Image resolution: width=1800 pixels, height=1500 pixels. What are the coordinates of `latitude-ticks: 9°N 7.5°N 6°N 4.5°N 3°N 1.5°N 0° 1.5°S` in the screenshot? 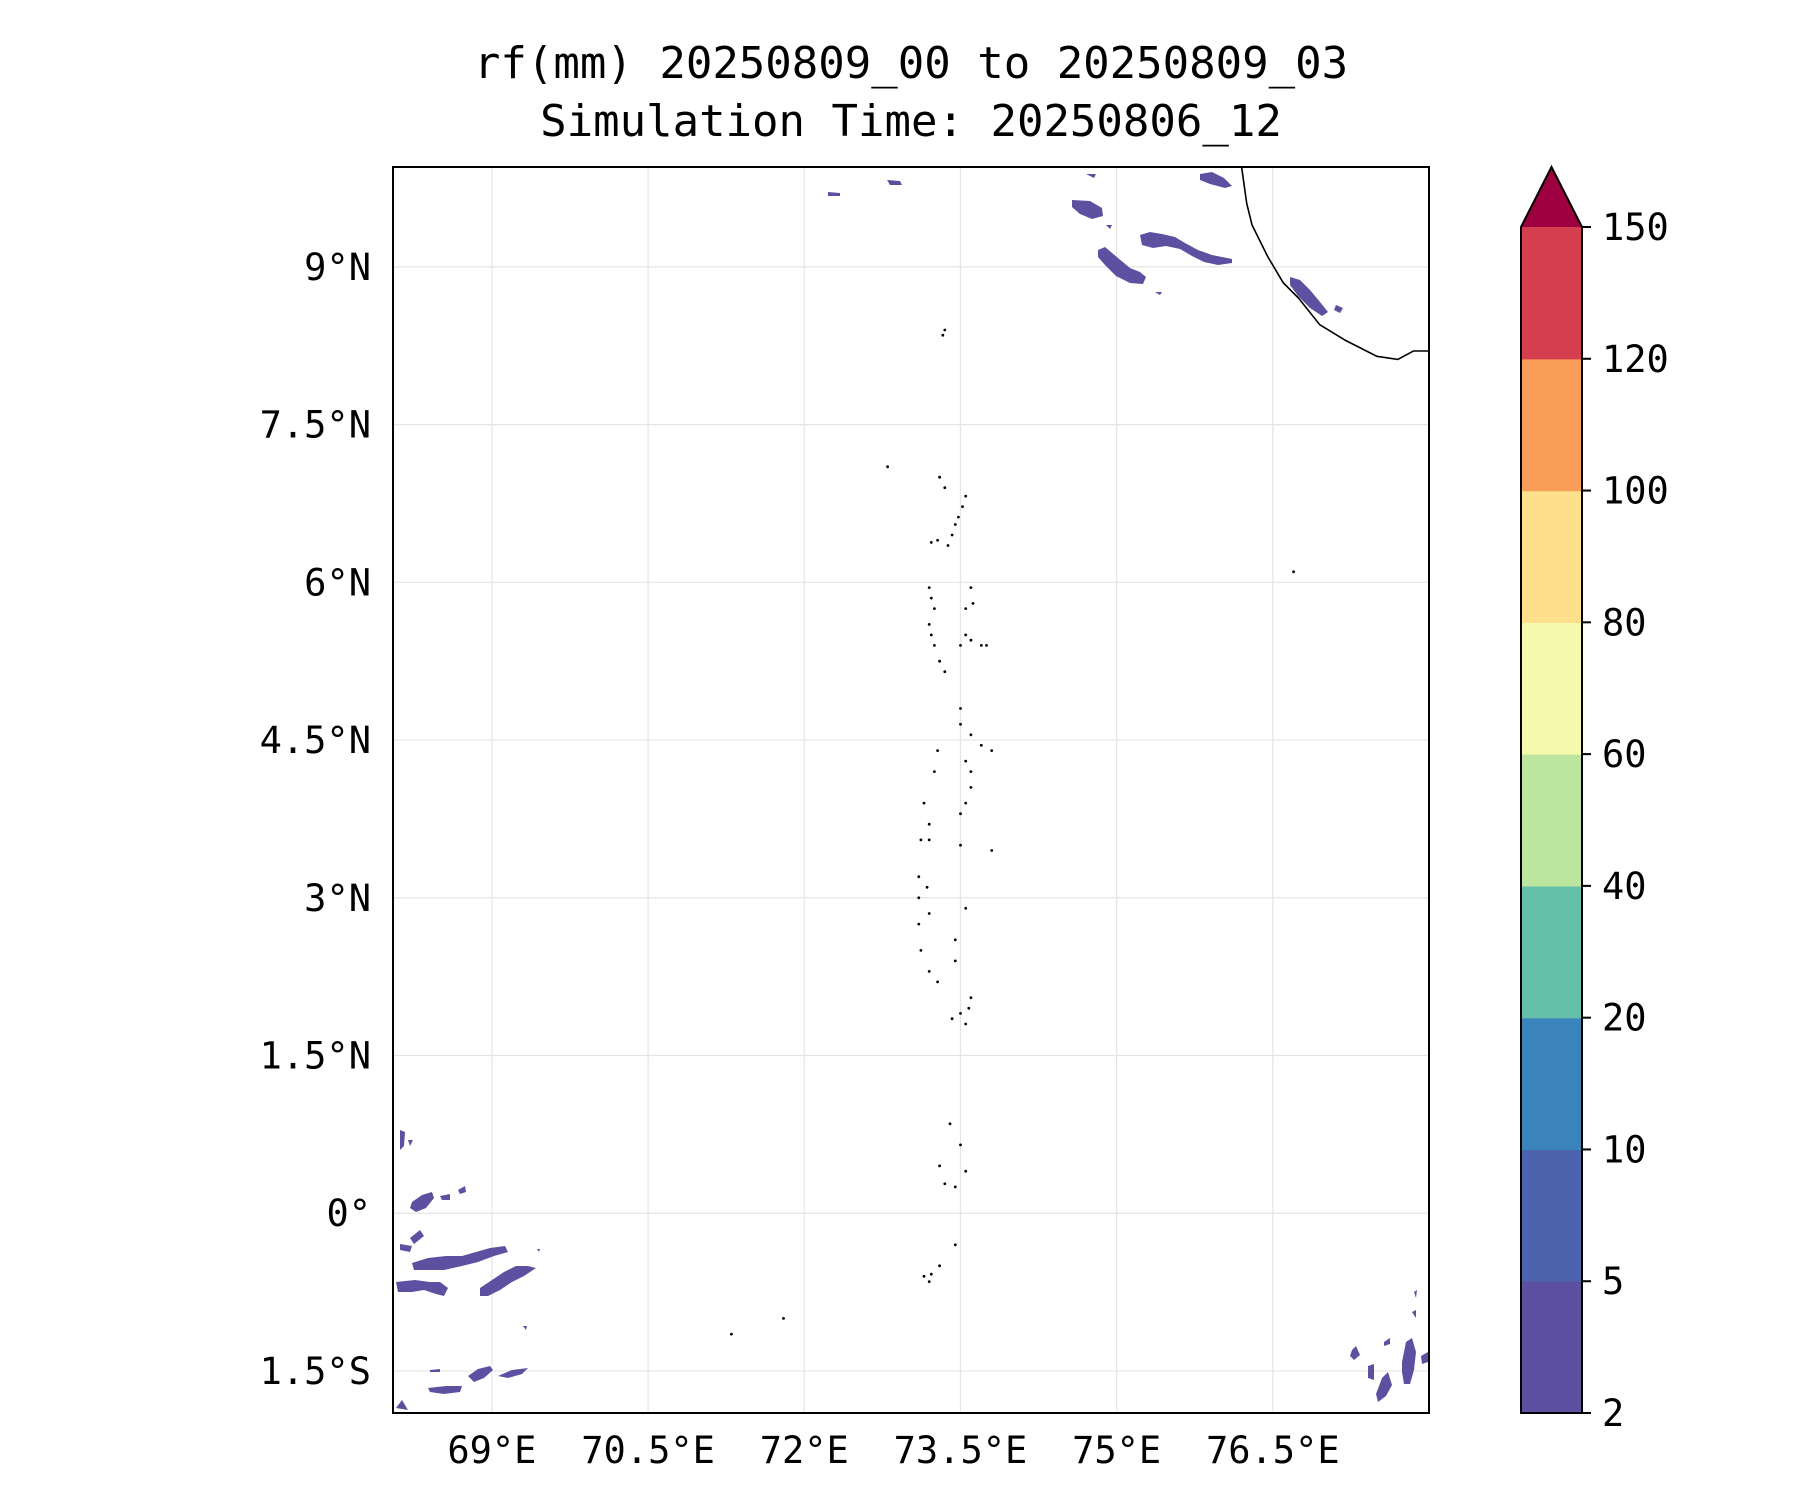 It's located at (315, 819).